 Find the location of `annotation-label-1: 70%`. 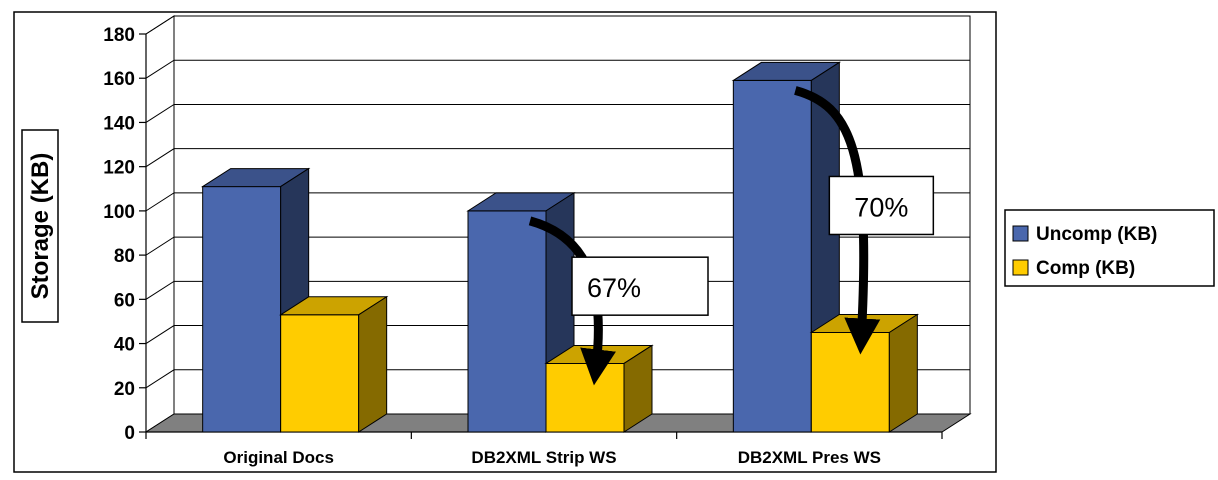

annotation-label-1: 70% is located at coordinates (881, 207).